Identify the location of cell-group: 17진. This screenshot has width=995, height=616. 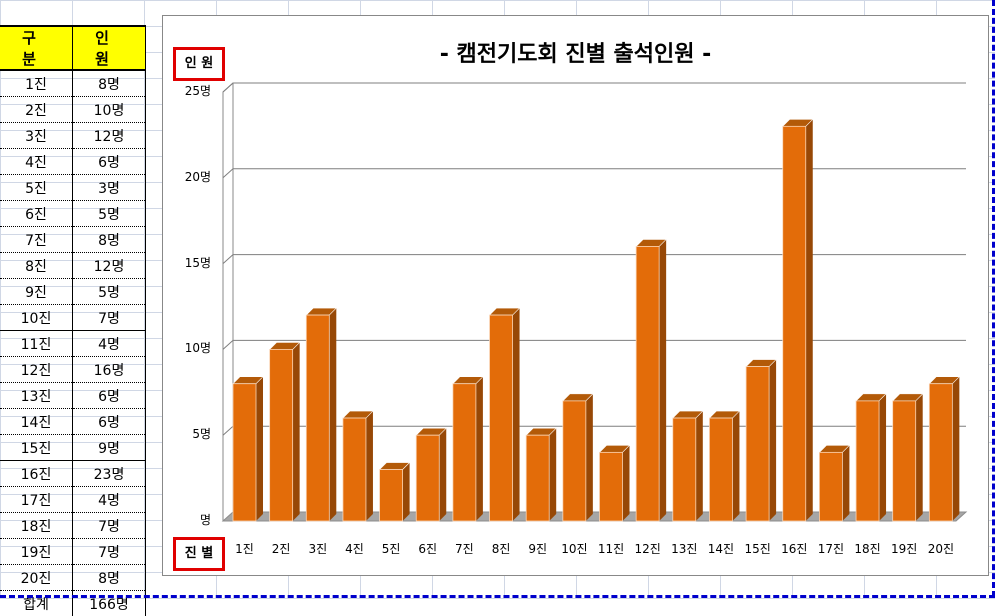
(36, 500).